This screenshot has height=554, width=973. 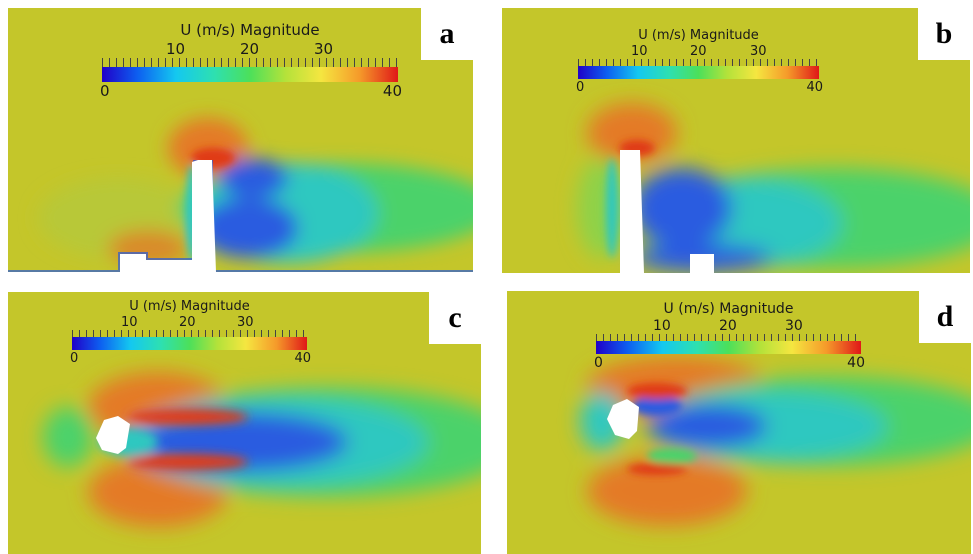 I want to click on colorbar-d: U (m/s) Magnitude 10 20 30 0 40, so click(x=729, y=337).